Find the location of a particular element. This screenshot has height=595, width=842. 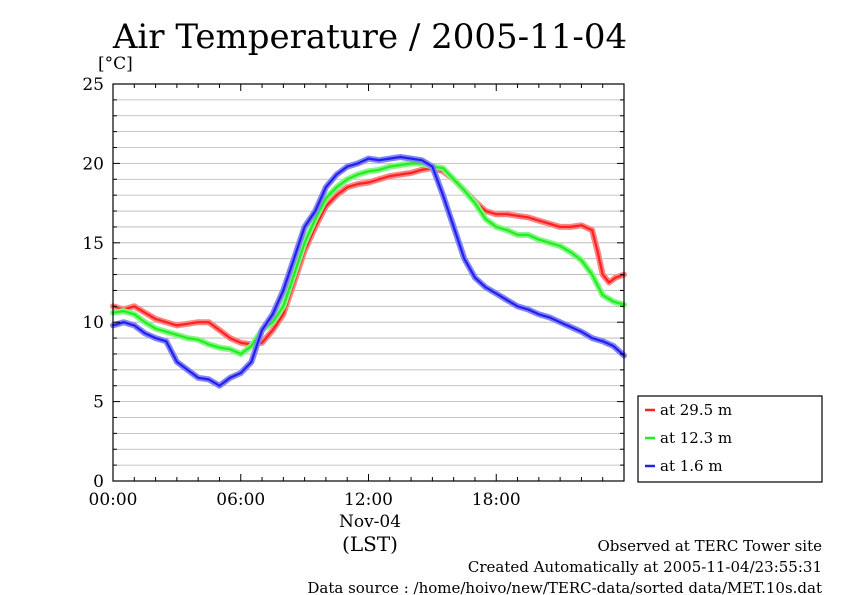

x-tick-label: 00:00 is located at coordinates (113, 500).